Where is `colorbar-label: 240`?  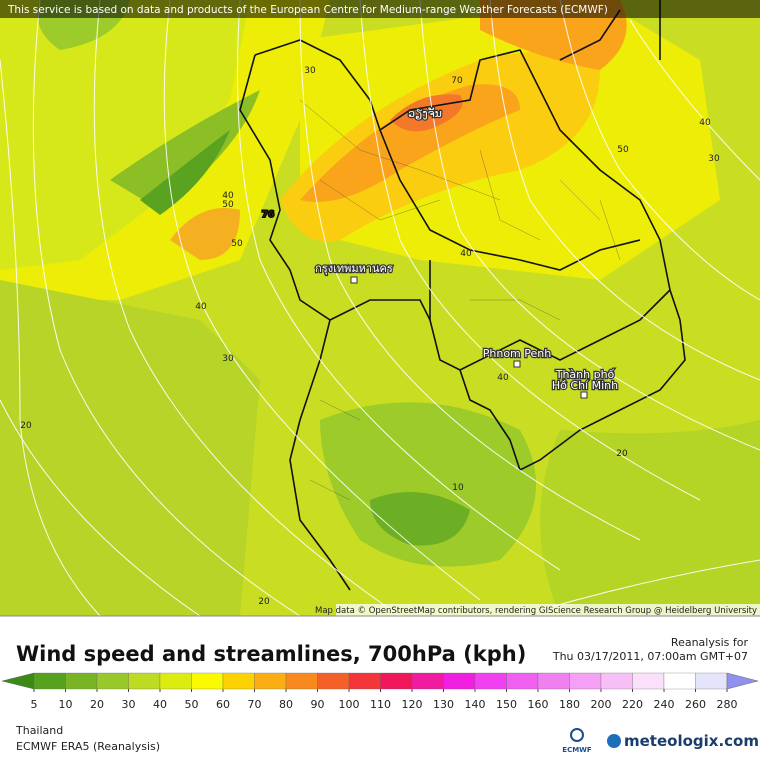
colorbar-label: 240 is located at coordinates (664, 704).